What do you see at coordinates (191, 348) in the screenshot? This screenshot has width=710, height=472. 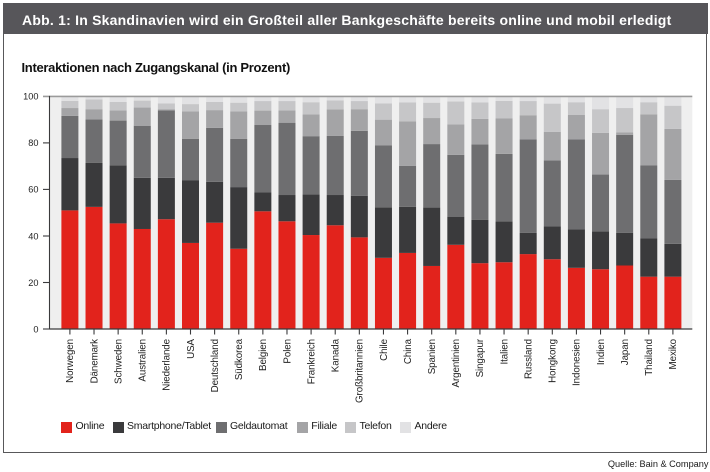 I see `svg-text: USA` at bounding box center [191, 348].